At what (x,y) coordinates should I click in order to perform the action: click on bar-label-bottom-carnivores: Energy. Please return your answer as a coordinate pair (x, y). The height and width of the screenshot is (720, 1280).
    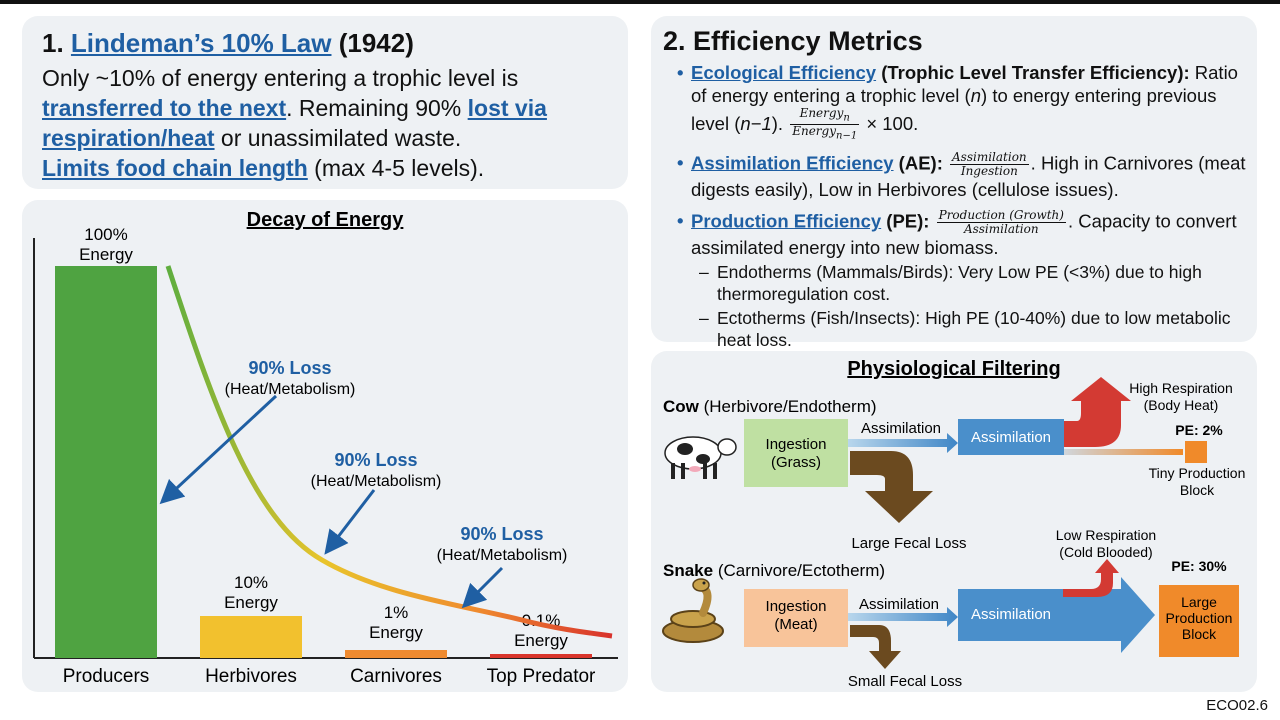
    Looking at the image, I should click on (396, 632).